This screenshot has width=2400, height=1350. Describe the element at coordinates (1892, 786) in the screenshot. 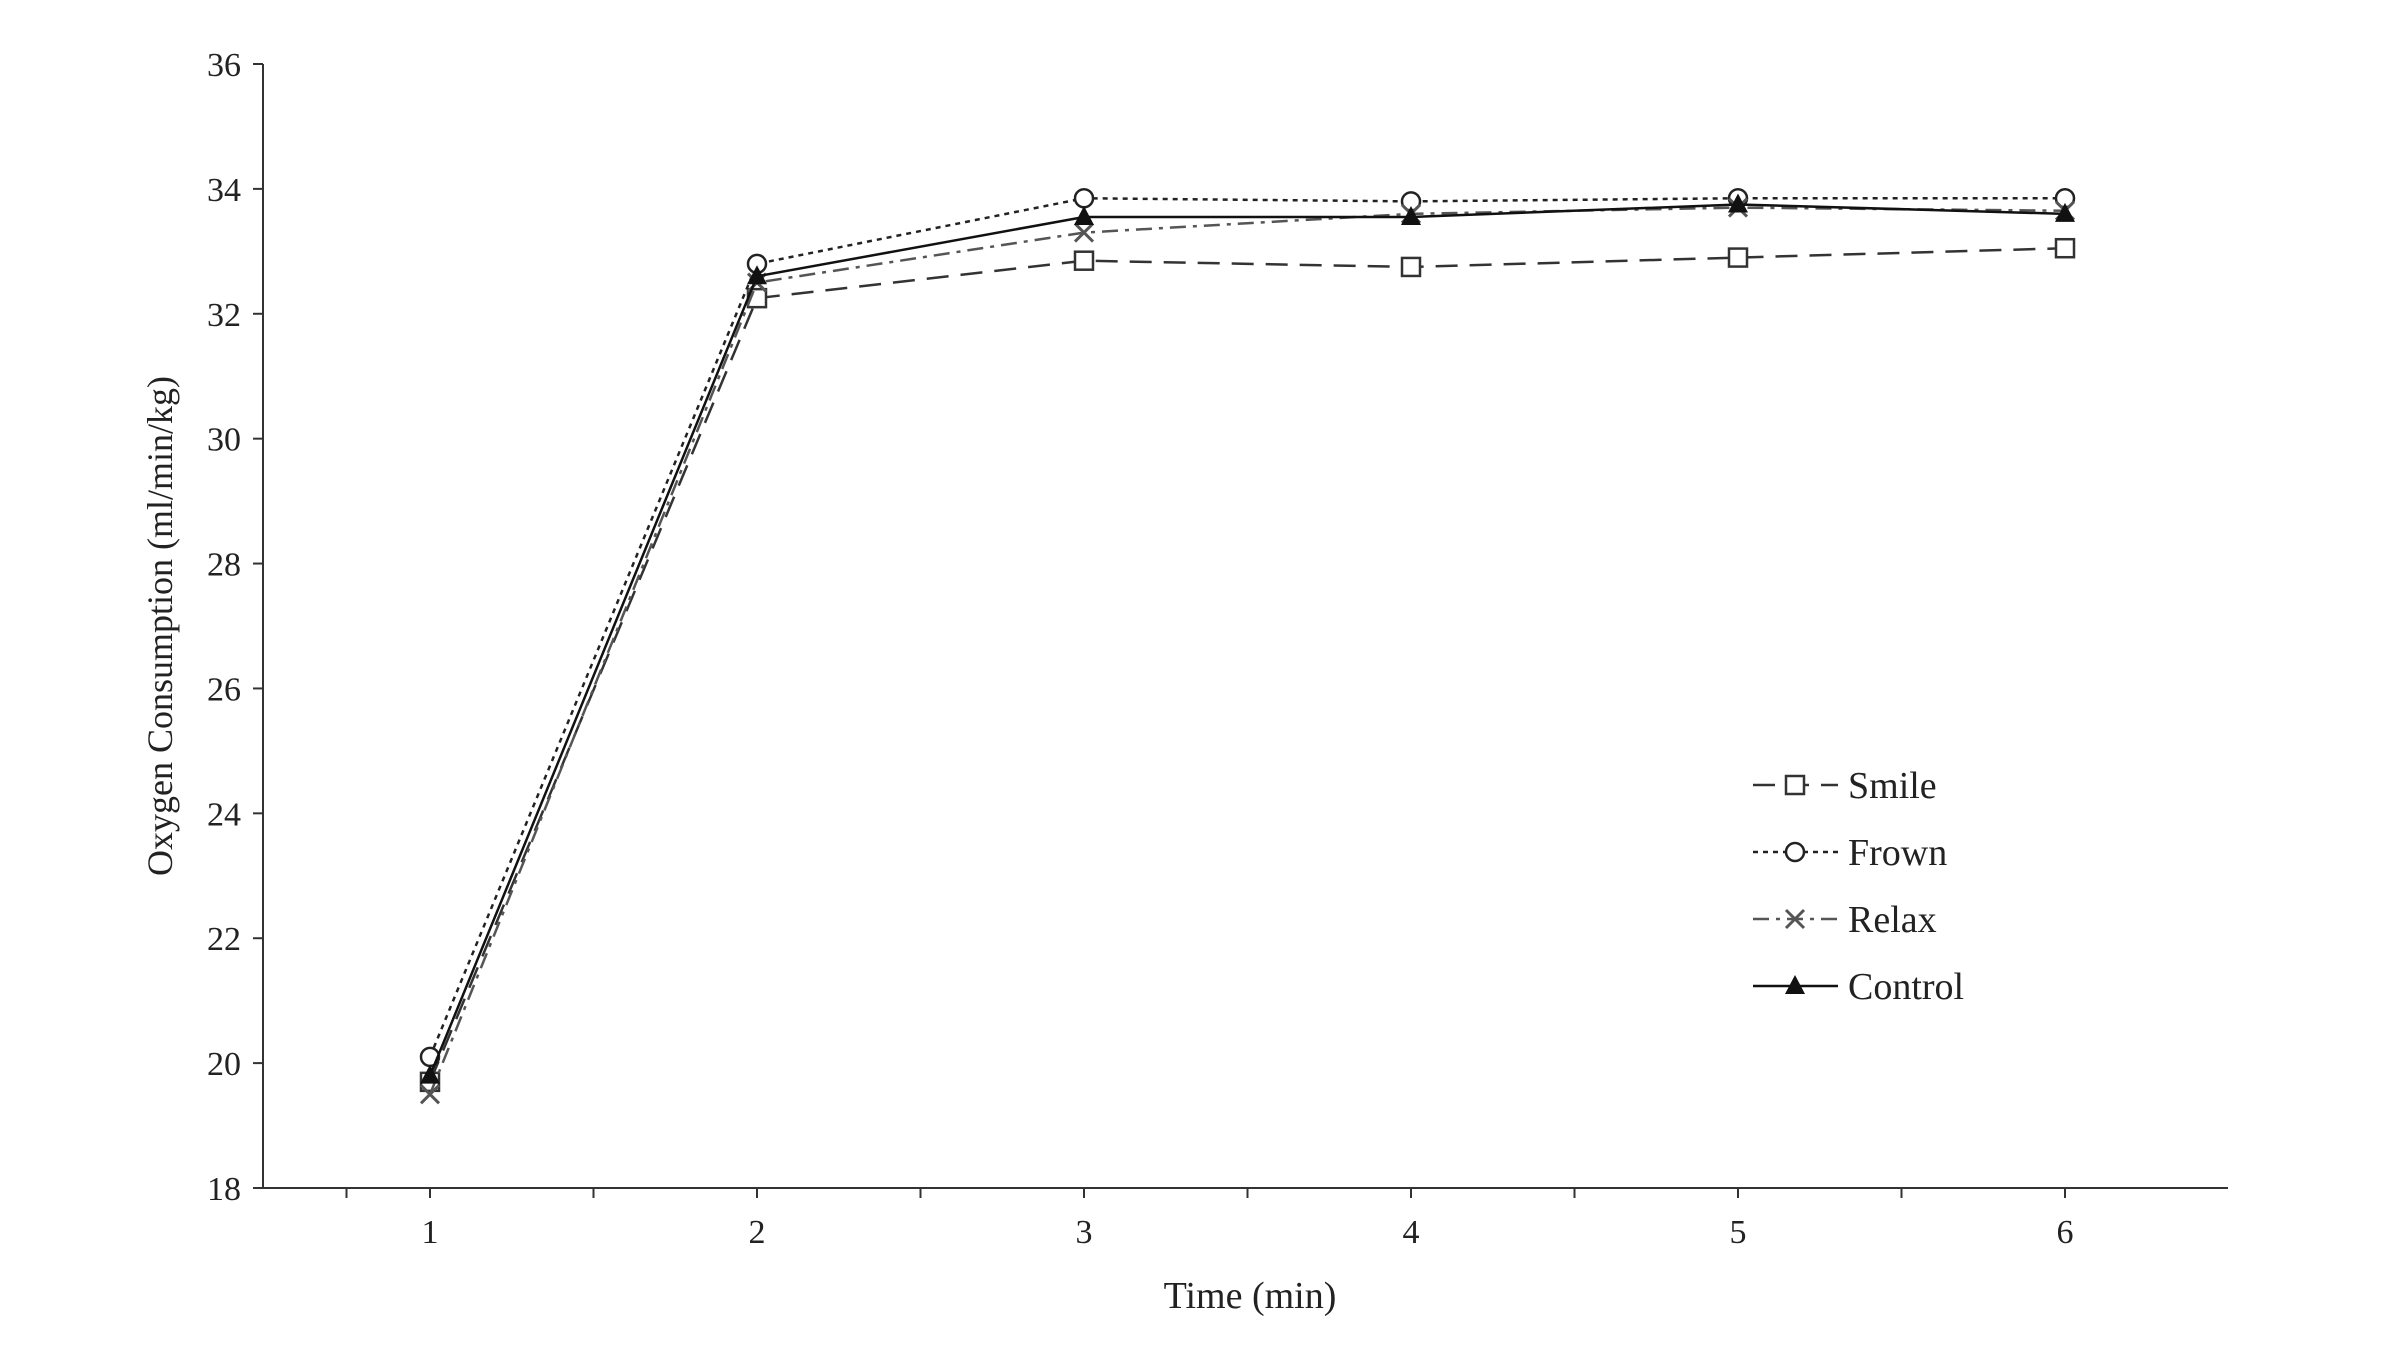

I see `legend-label: Smile` at that location.